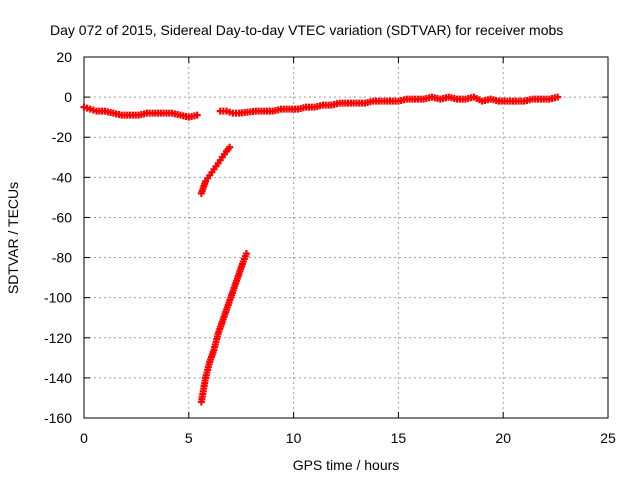 The width and height of the screenshot is (640, 480). I want to click on x-tick-label: 5, so click(189, 438).